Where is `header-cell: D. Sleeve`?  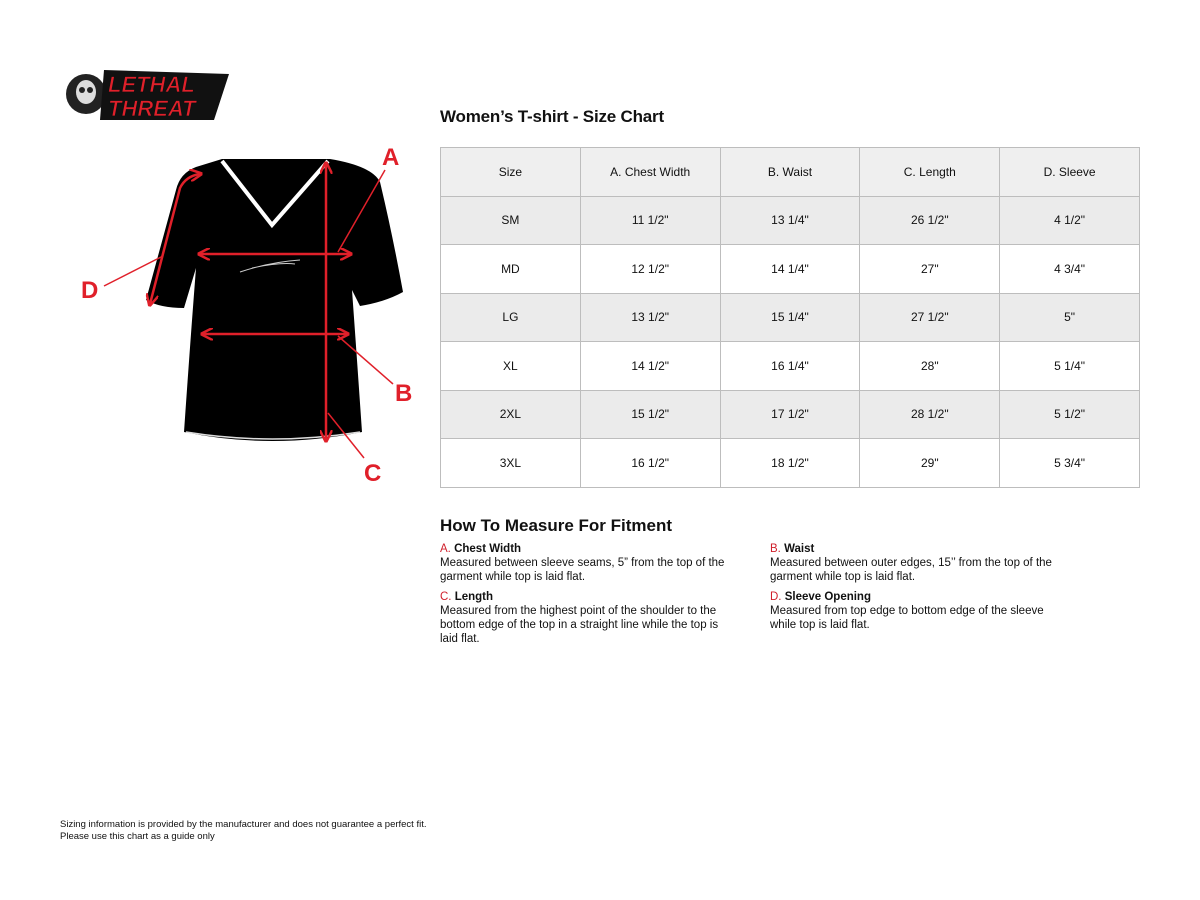
header-cell: D. Sleeve is located at coordinates (1069, 172).